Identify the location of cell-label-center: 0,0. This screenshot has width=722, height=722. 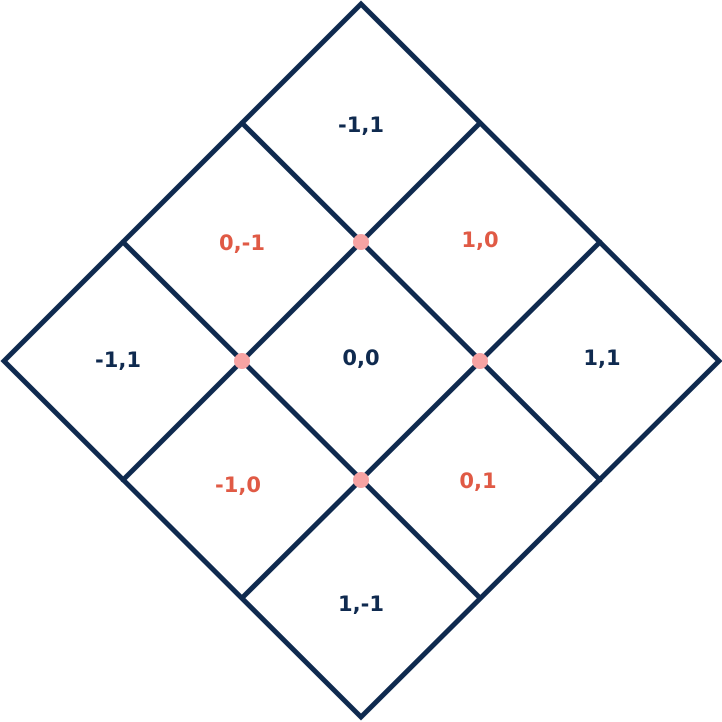
(360, 358).